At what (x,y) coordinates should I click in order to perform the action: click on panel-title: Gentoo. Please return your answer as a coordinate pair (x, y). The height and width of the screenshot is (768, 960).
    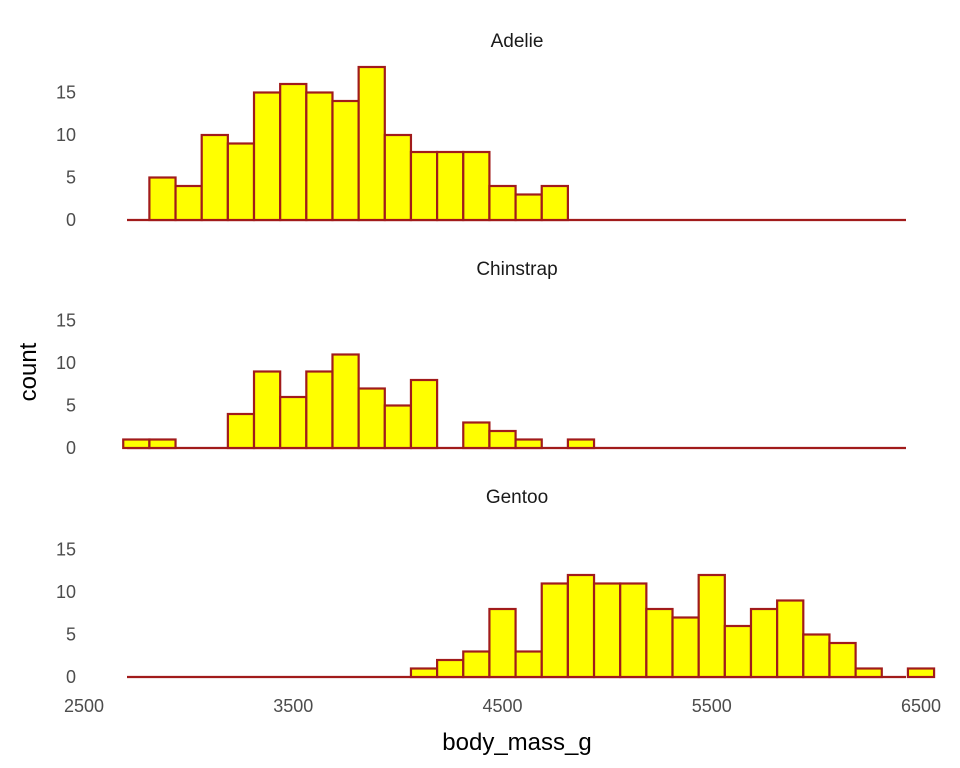
    Looking at the image, I should click on (517, 497).